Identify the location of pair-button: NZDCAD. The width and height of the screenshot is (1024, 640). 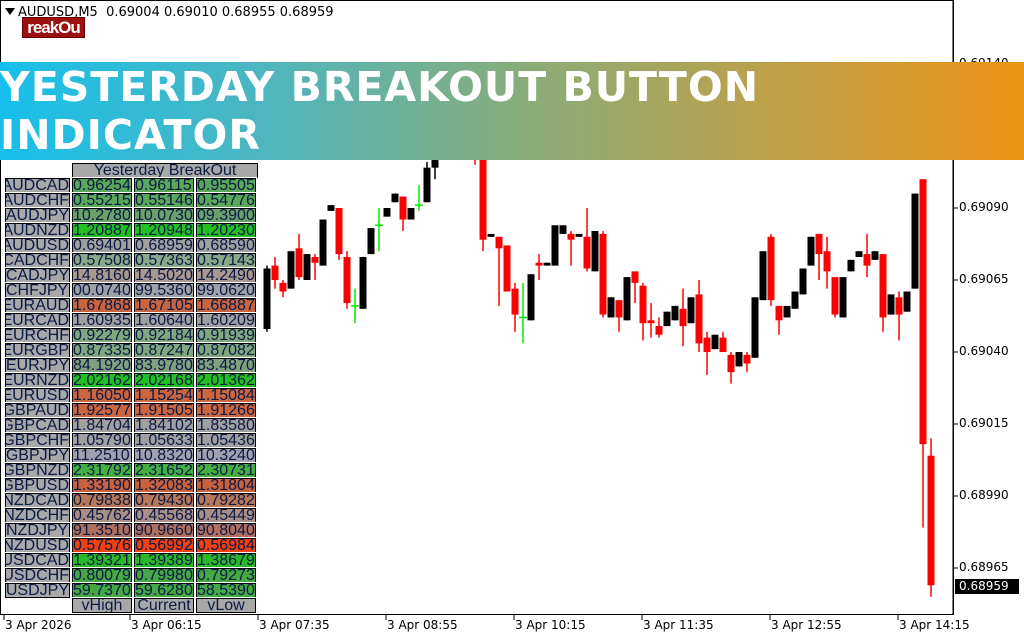
(37, 500).